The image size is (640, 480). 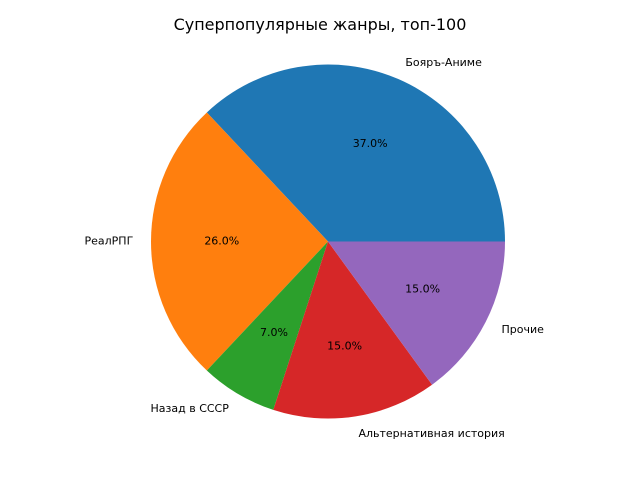 What do you see at coordinates (190, 408) in the screenshot?
I see `slice-label: Назад в СССР` at bounding box center [190, 408].